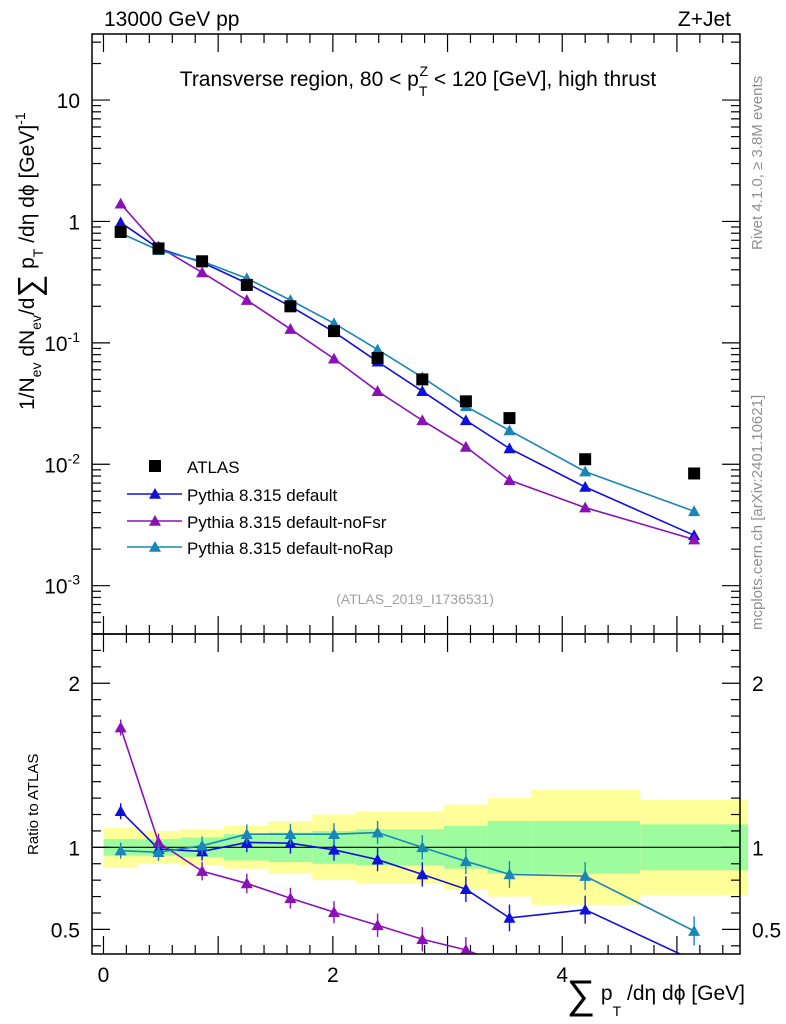 The height and width of the screenshot is (1024, 786). What do you see at coordinates (758, 848) in the screenshot?
I see `ratio-tick-label-right: 1` at bounding box center [758, 848].